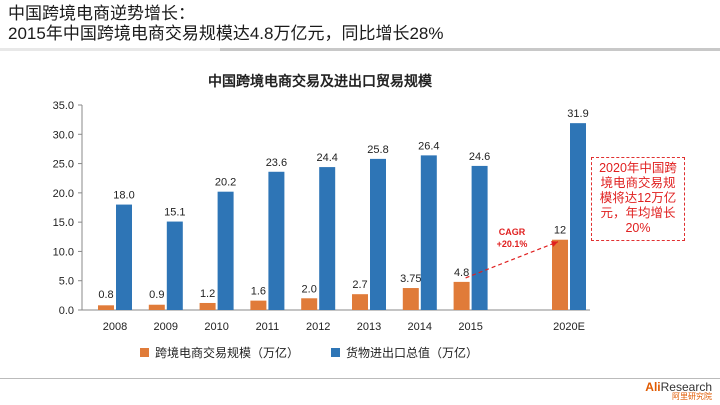 This screenshot has width=720, height=405. Describe the element at coordinates (63, 223) in the screenshot. I see `y-tick-label: 15.0` at that location.